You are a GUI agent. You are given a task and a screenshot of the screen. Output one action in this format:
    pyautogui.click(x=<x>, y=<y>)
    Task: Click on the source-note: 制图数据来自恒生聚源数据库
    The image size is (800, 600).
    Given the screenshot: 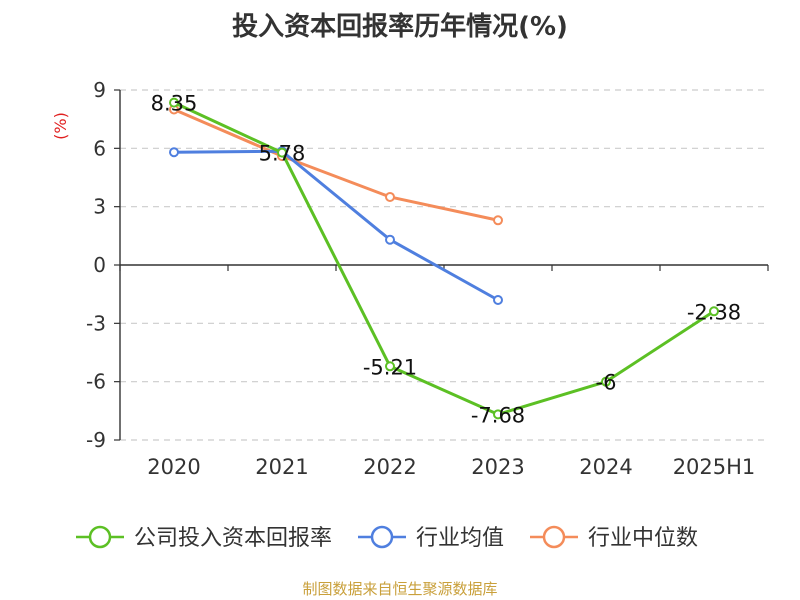 What is the action you would take?
    pyautogui.click(x=400, y=589)
    